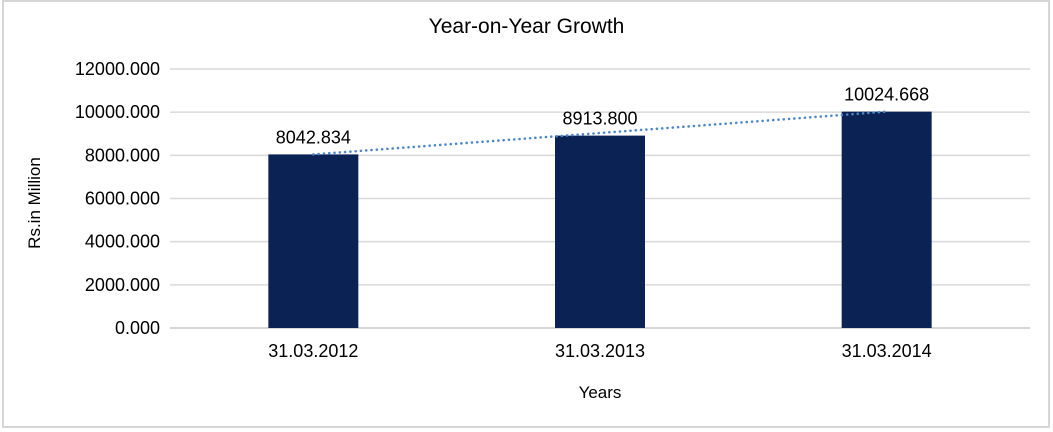 The width and height of the screenshot is (1053, 432). What do you see at coordinates (137, 328) in the screenshot?
I see `y-tick-label: 0.000` at bounding box center [137, 328].